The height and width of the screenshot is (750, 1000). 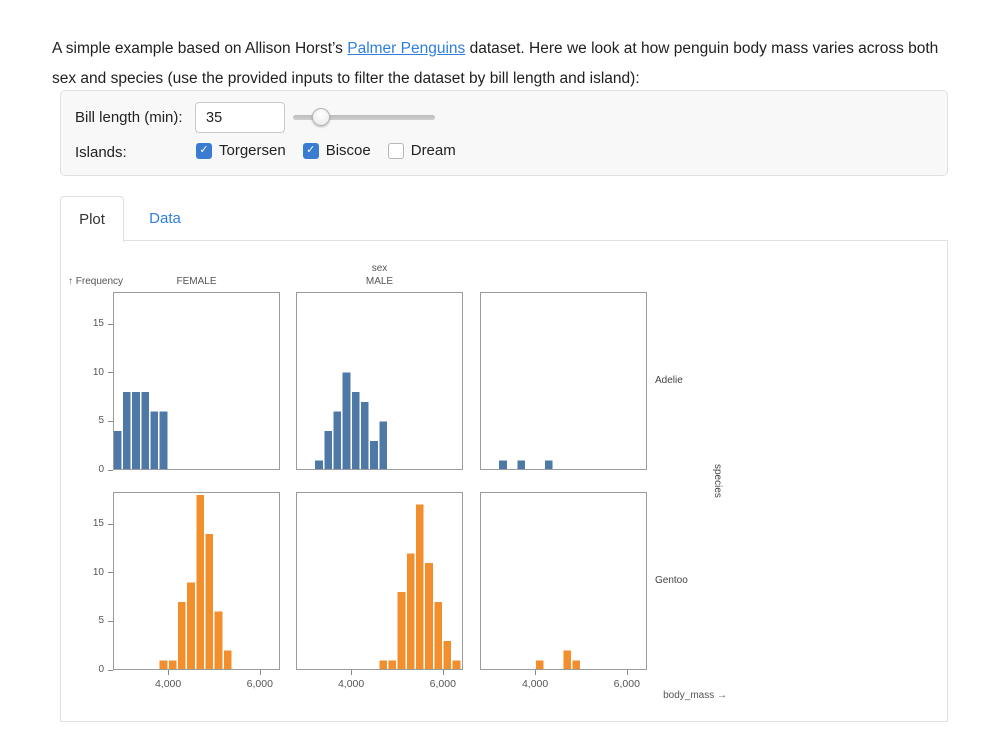 What do you see at coordinates (321, 117) in the screenshot?
I see `bill-length-slider-handle` at bounding box center [321, 117].